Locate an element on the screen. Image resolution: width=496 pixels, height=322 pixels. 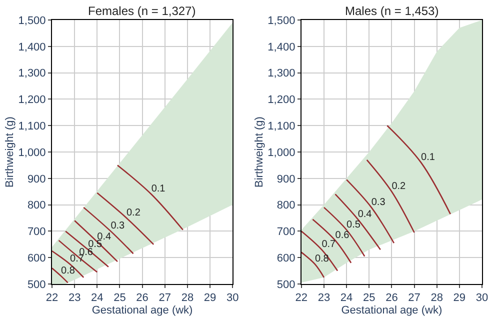
series-label: 0.7 is located at coordinates (329, 244).